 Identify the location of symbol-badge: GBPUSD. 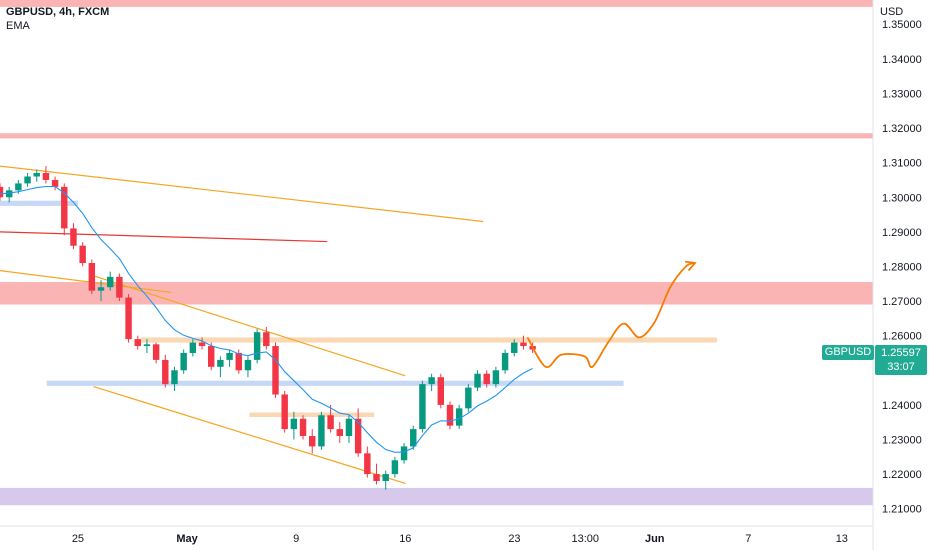
(848, 352).